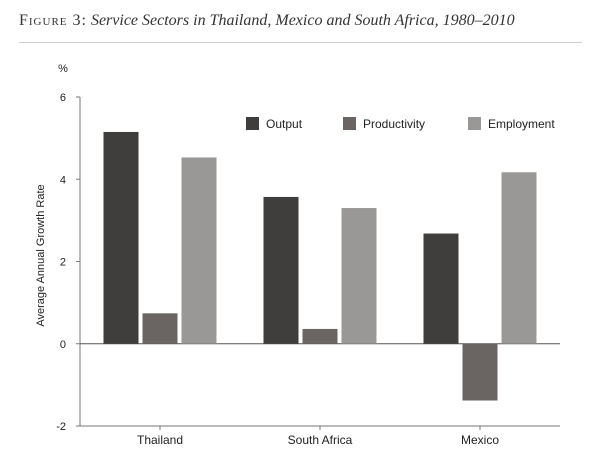  Describe the element at coordinates (320, 336) in the screenshot. I see `bar-productivity-south-africa` at that location.